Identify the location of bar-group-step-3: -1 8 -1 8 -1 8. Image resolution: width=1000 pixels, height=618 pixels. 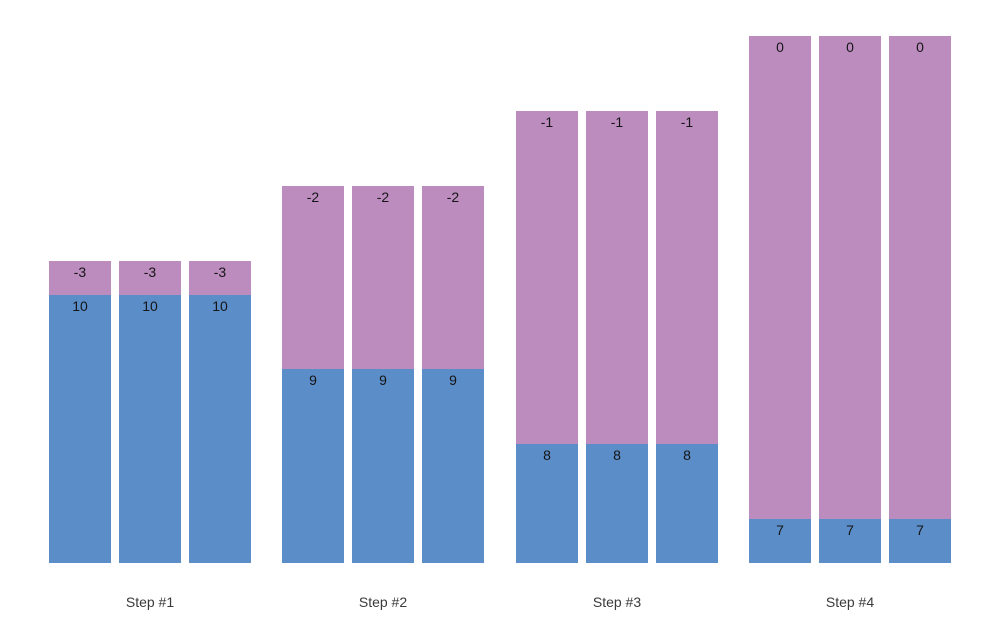
(617, 337).